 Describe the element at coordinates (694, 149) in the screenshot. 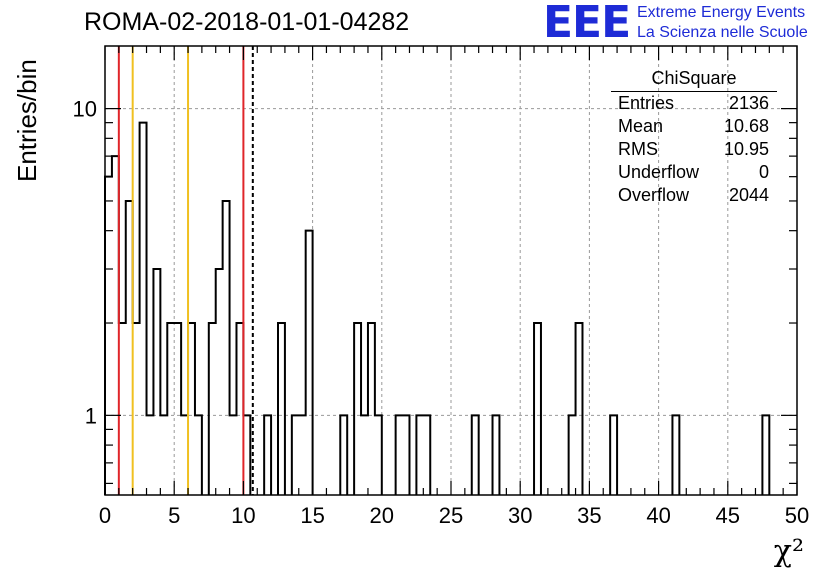

I see `stats-row-rms: RMS 10.95` at that location.